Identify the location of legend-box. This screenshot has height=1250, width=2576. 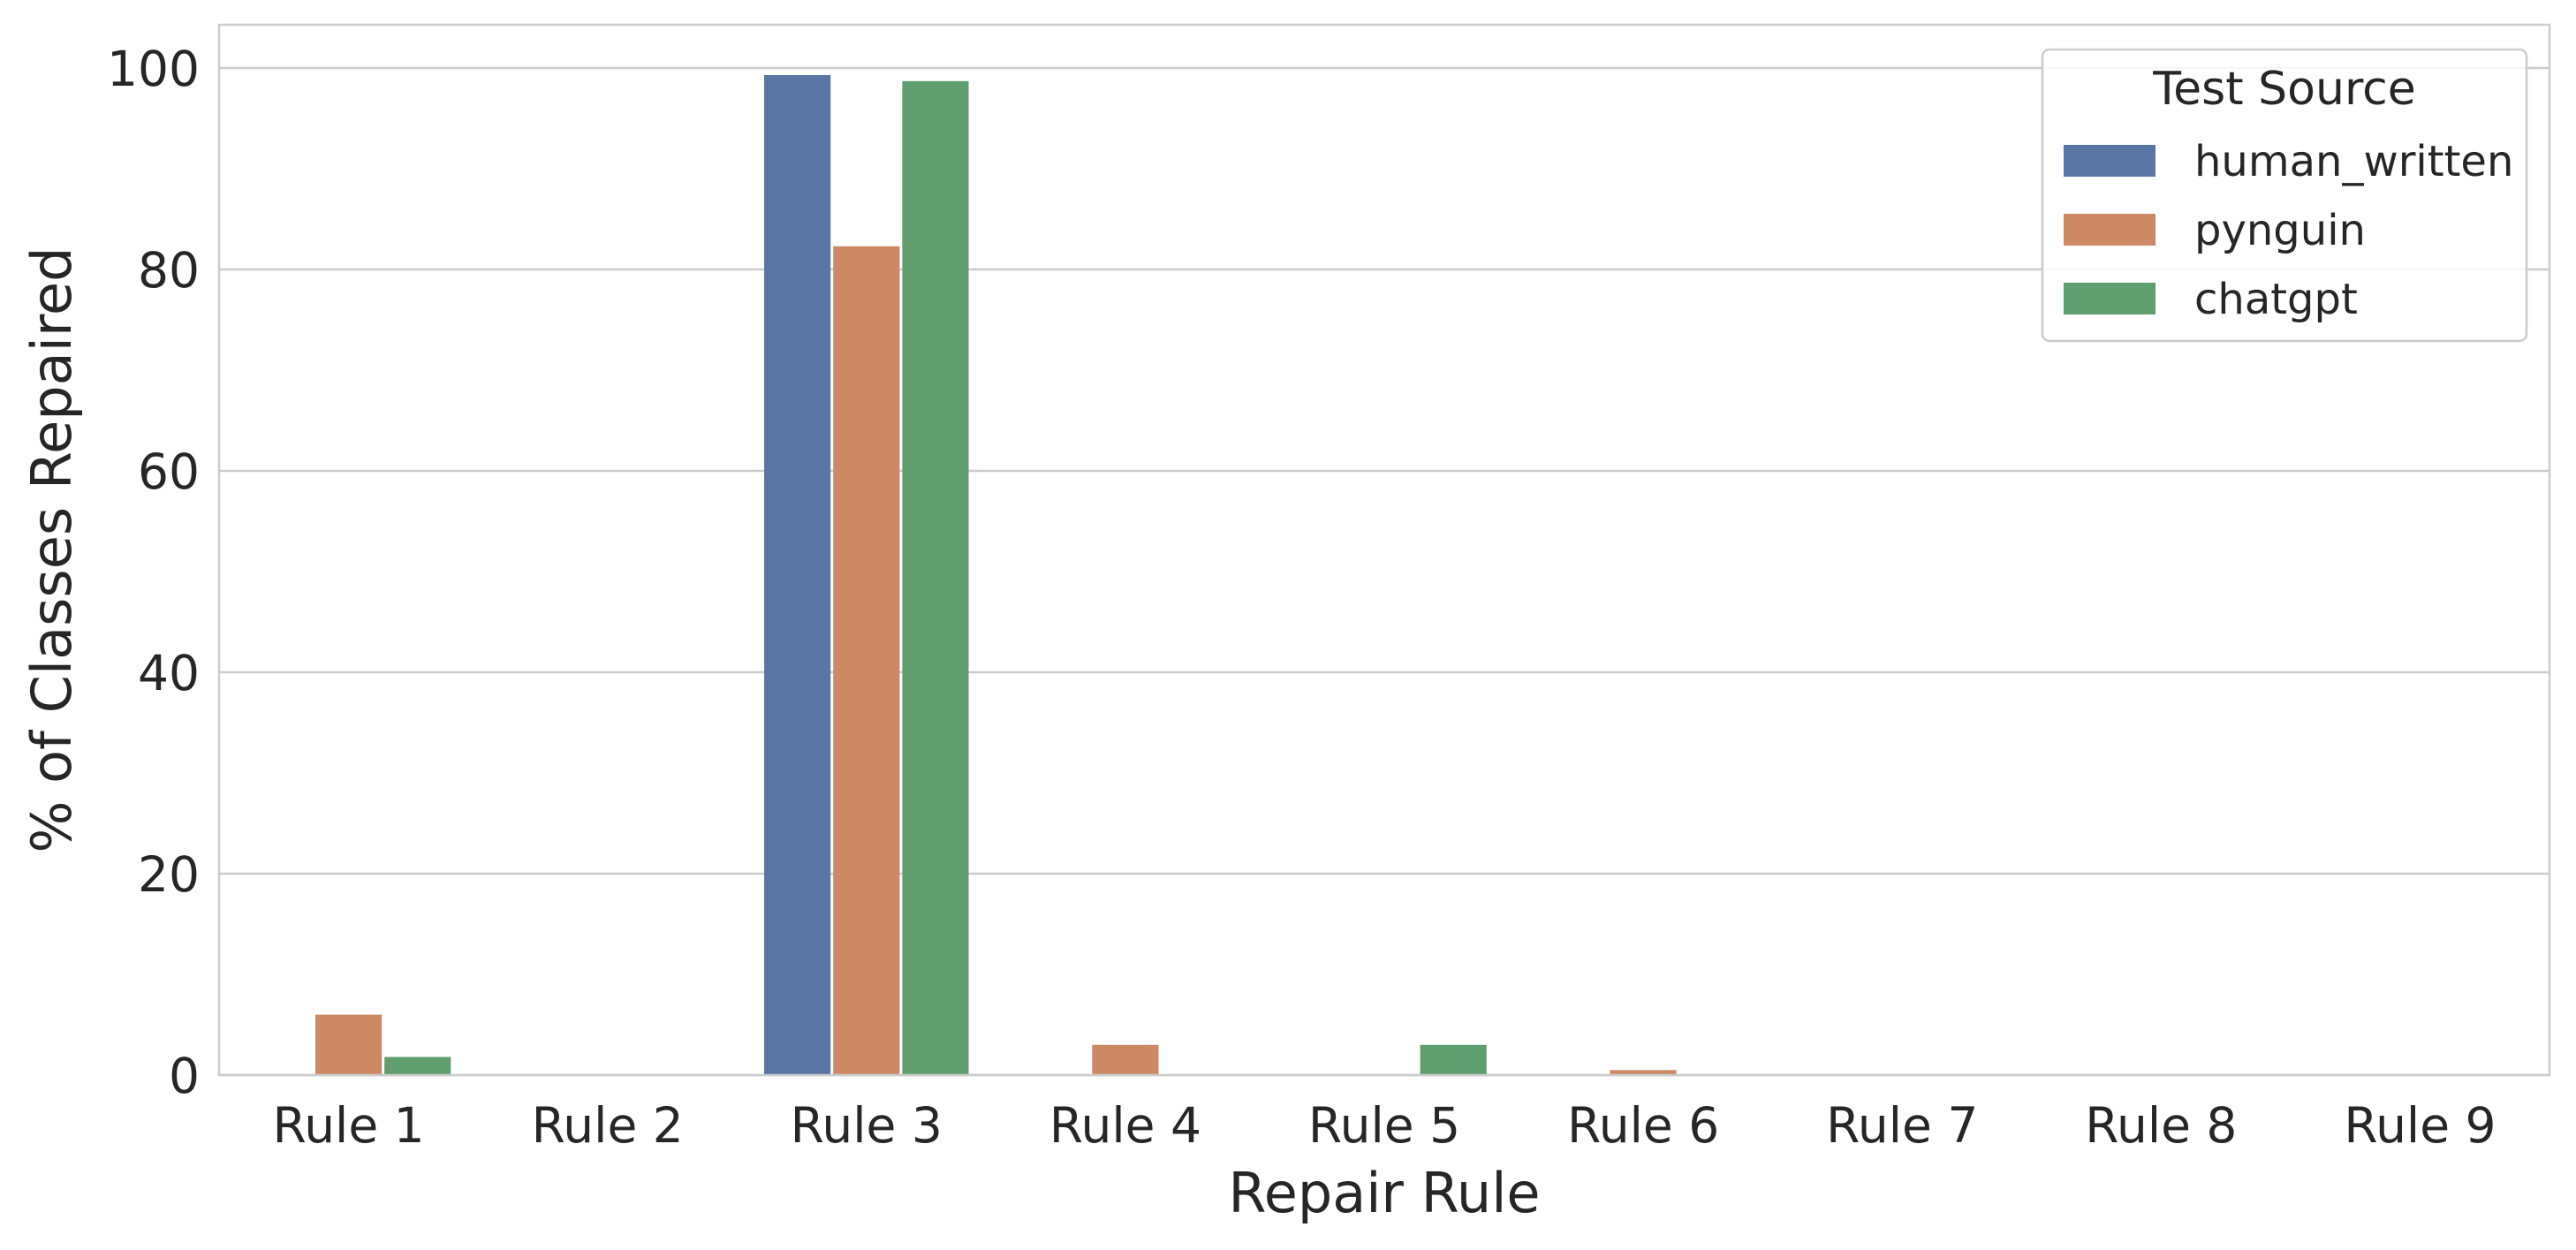
(2284, 195).